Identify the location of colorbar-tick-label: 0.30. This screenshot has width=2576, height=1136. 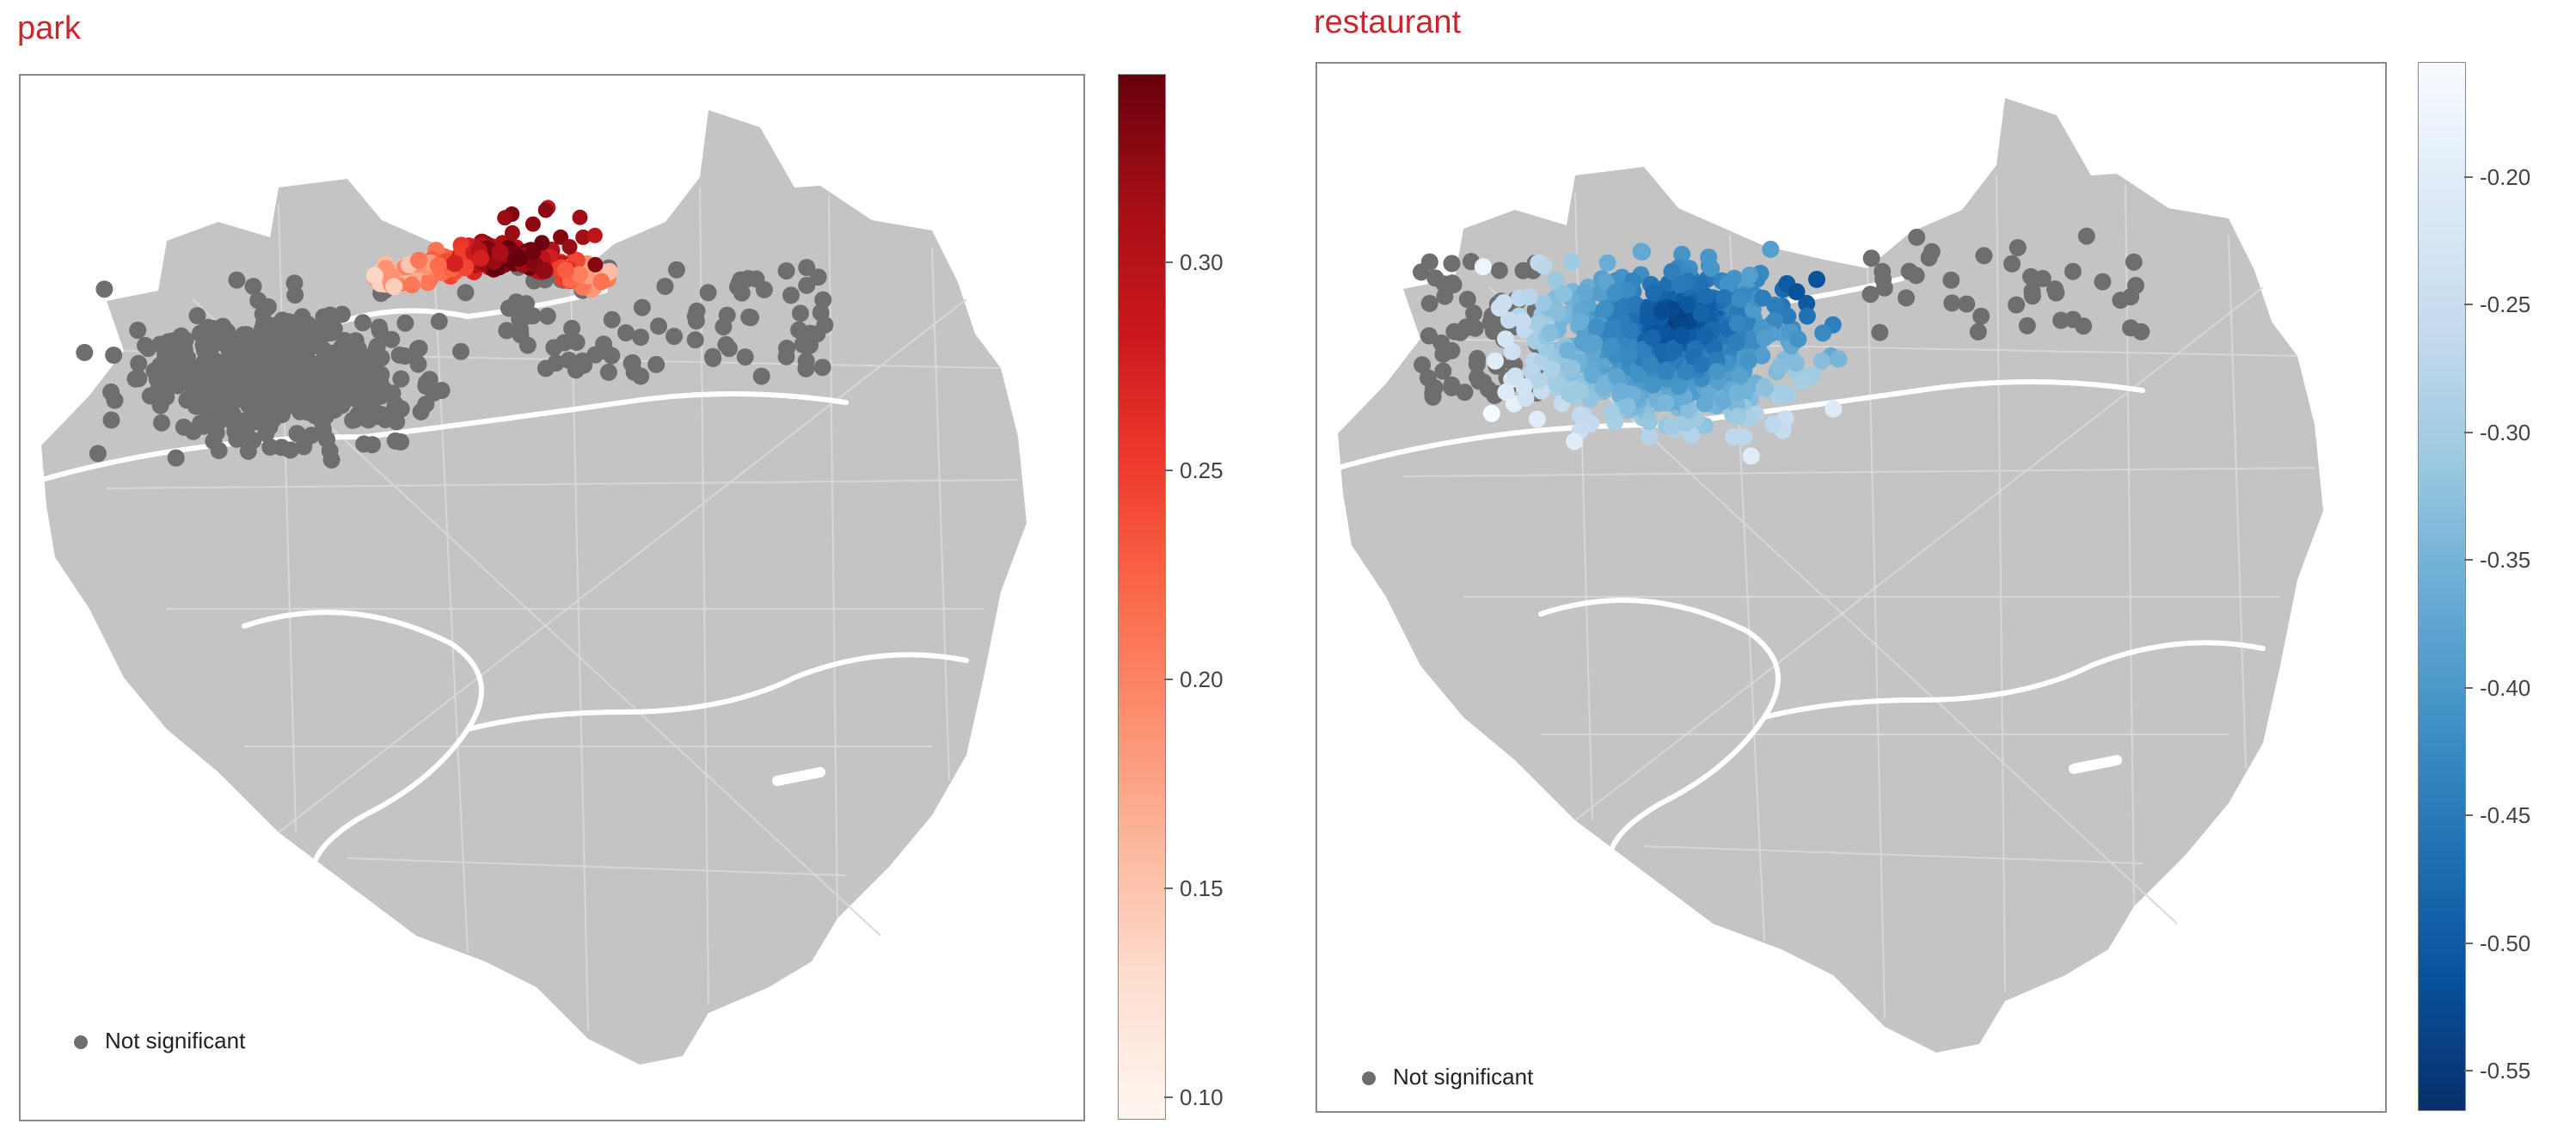
(1202, 262).